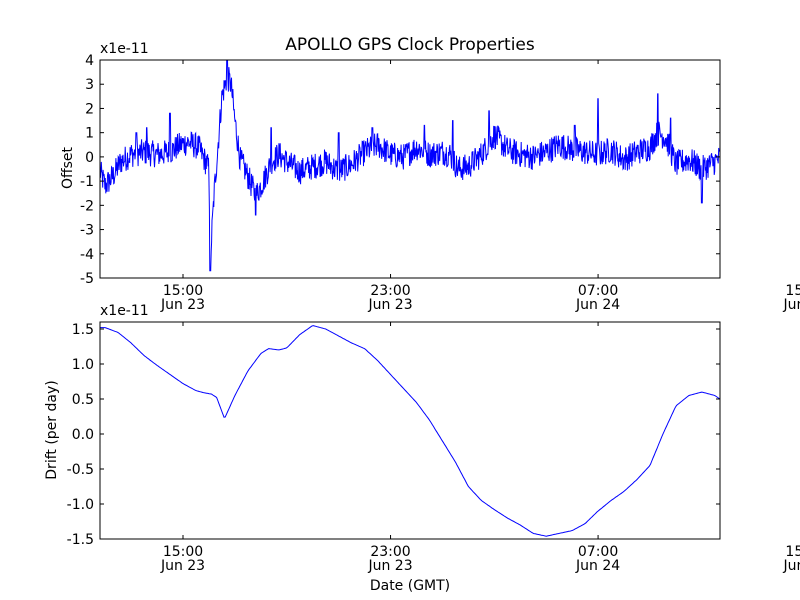 This screenshot has width=800, height=600. I want to click on offset-ytick-label: 0, so click(89, 158).